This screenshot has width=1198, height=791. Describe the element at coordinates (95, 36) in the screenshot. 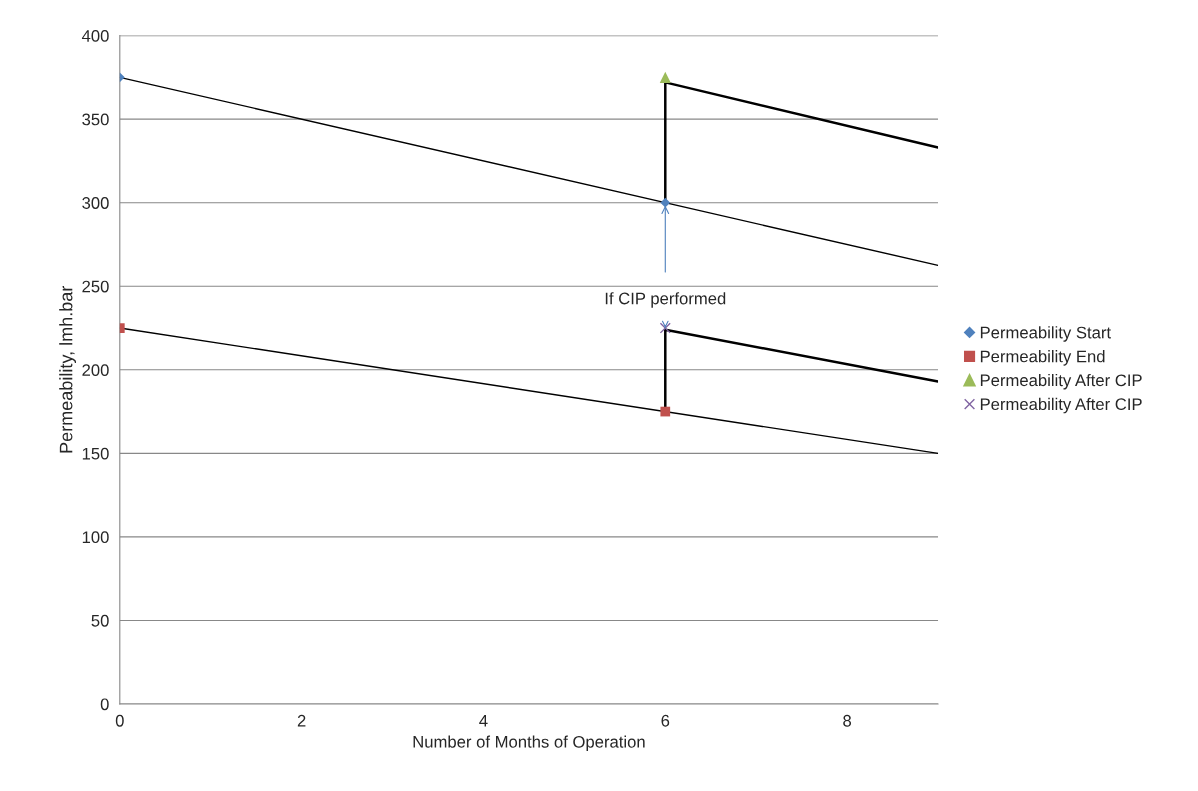

I see `y-tick-label: 400` at that location.